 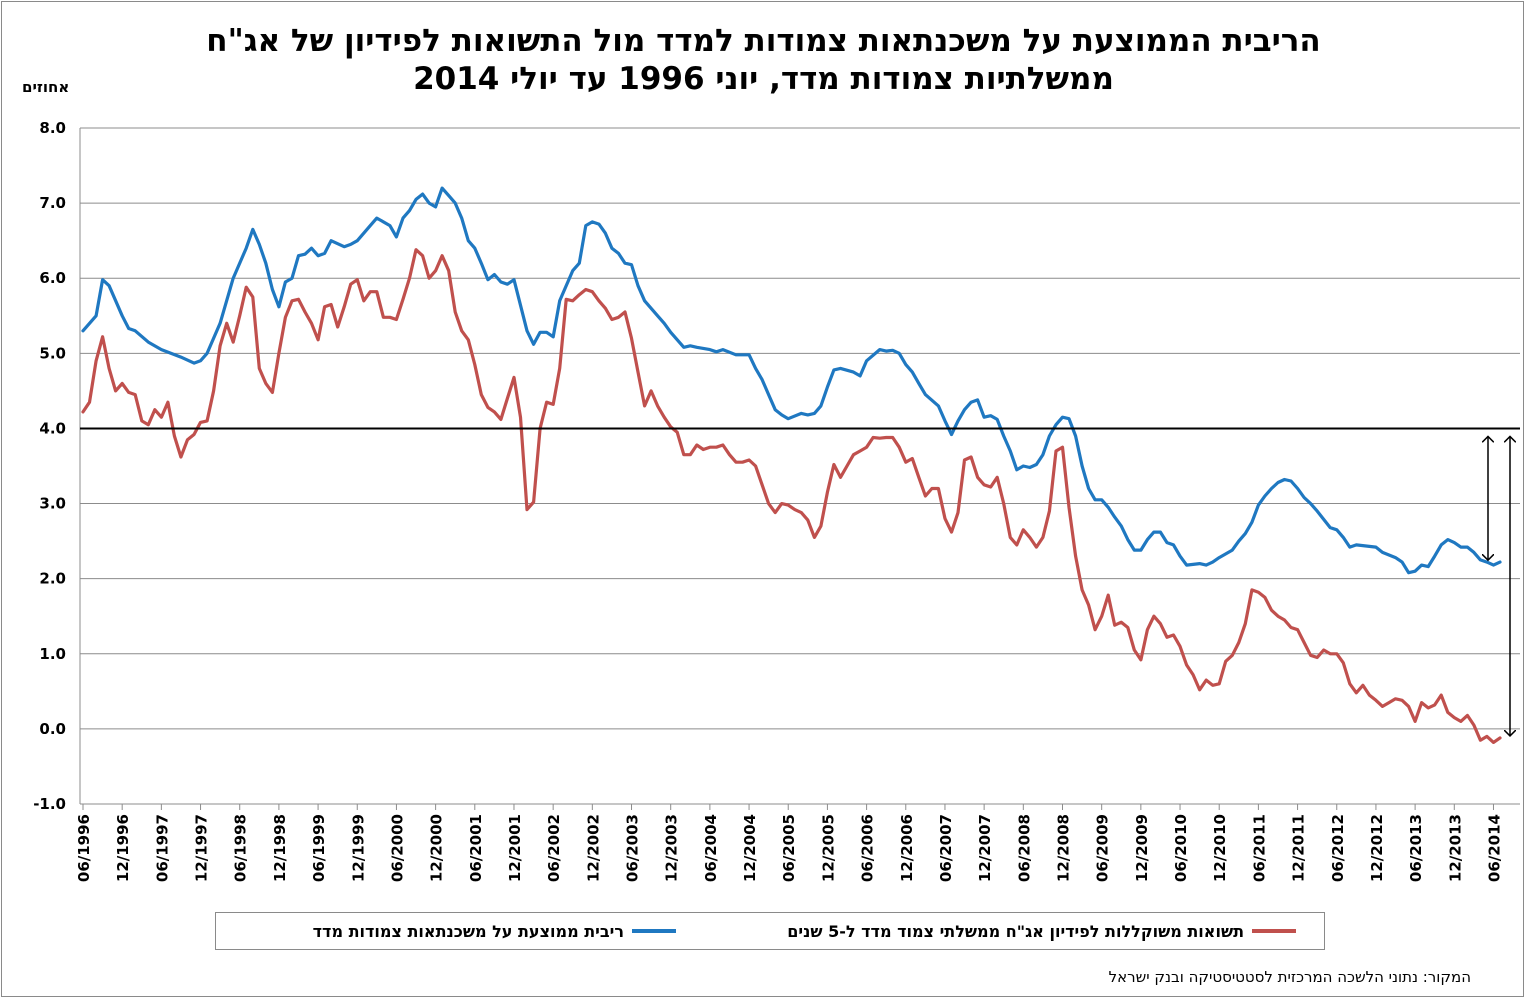 What do you see at coordinates (476, 848) in the screenshot?
I see `x-tick-label-10: 06/2001` at bounding box center [476, 848].